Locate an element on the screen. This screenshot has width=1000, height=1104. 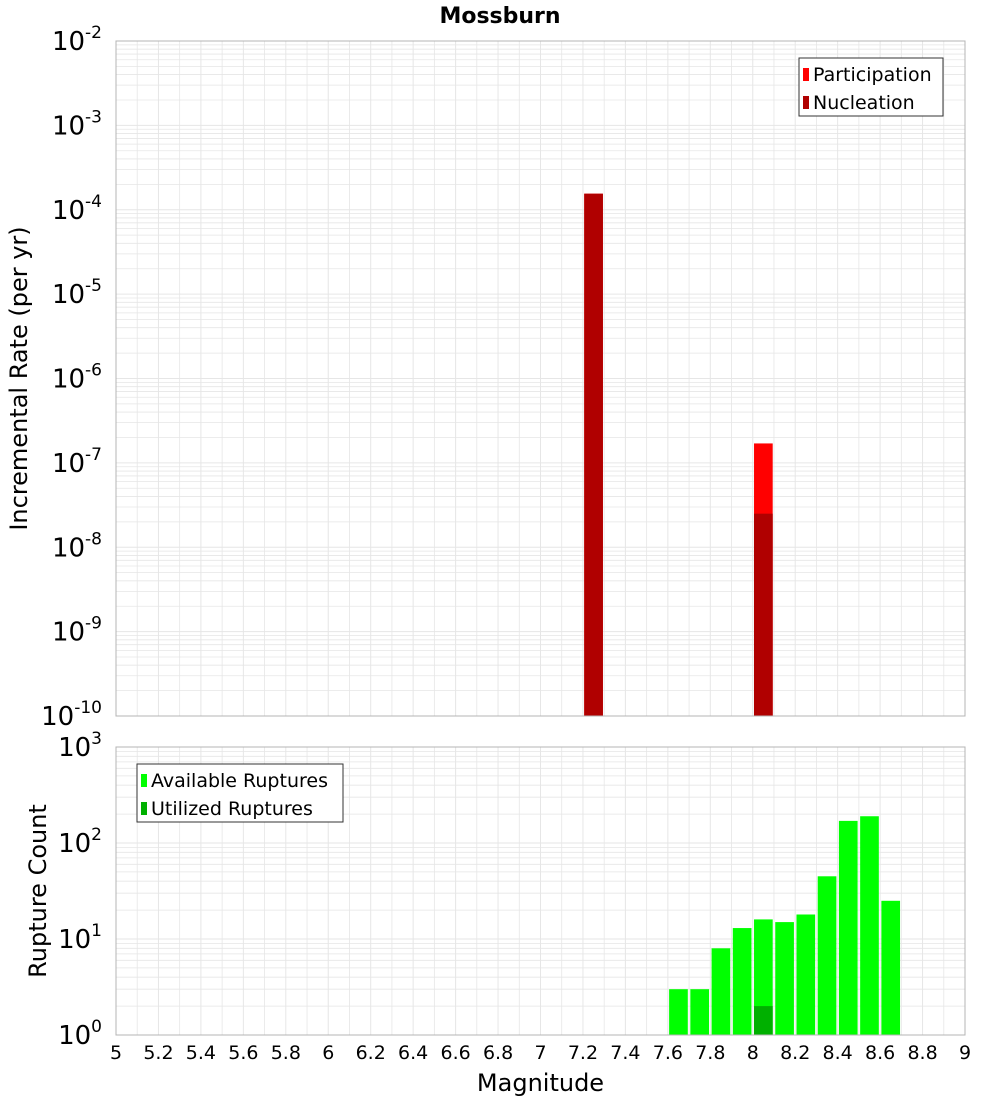
bottom-ytick-label: 10² is located at coordinates (80, 842).